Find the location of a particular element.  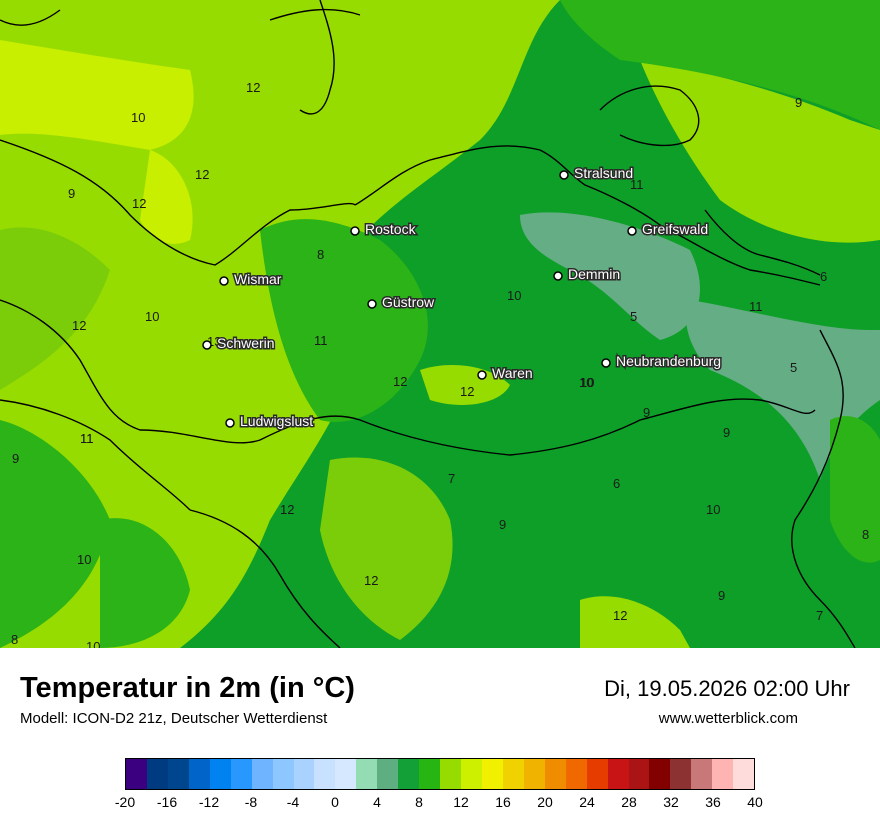

city-waren: Waren is located at coordinates (505, 373).